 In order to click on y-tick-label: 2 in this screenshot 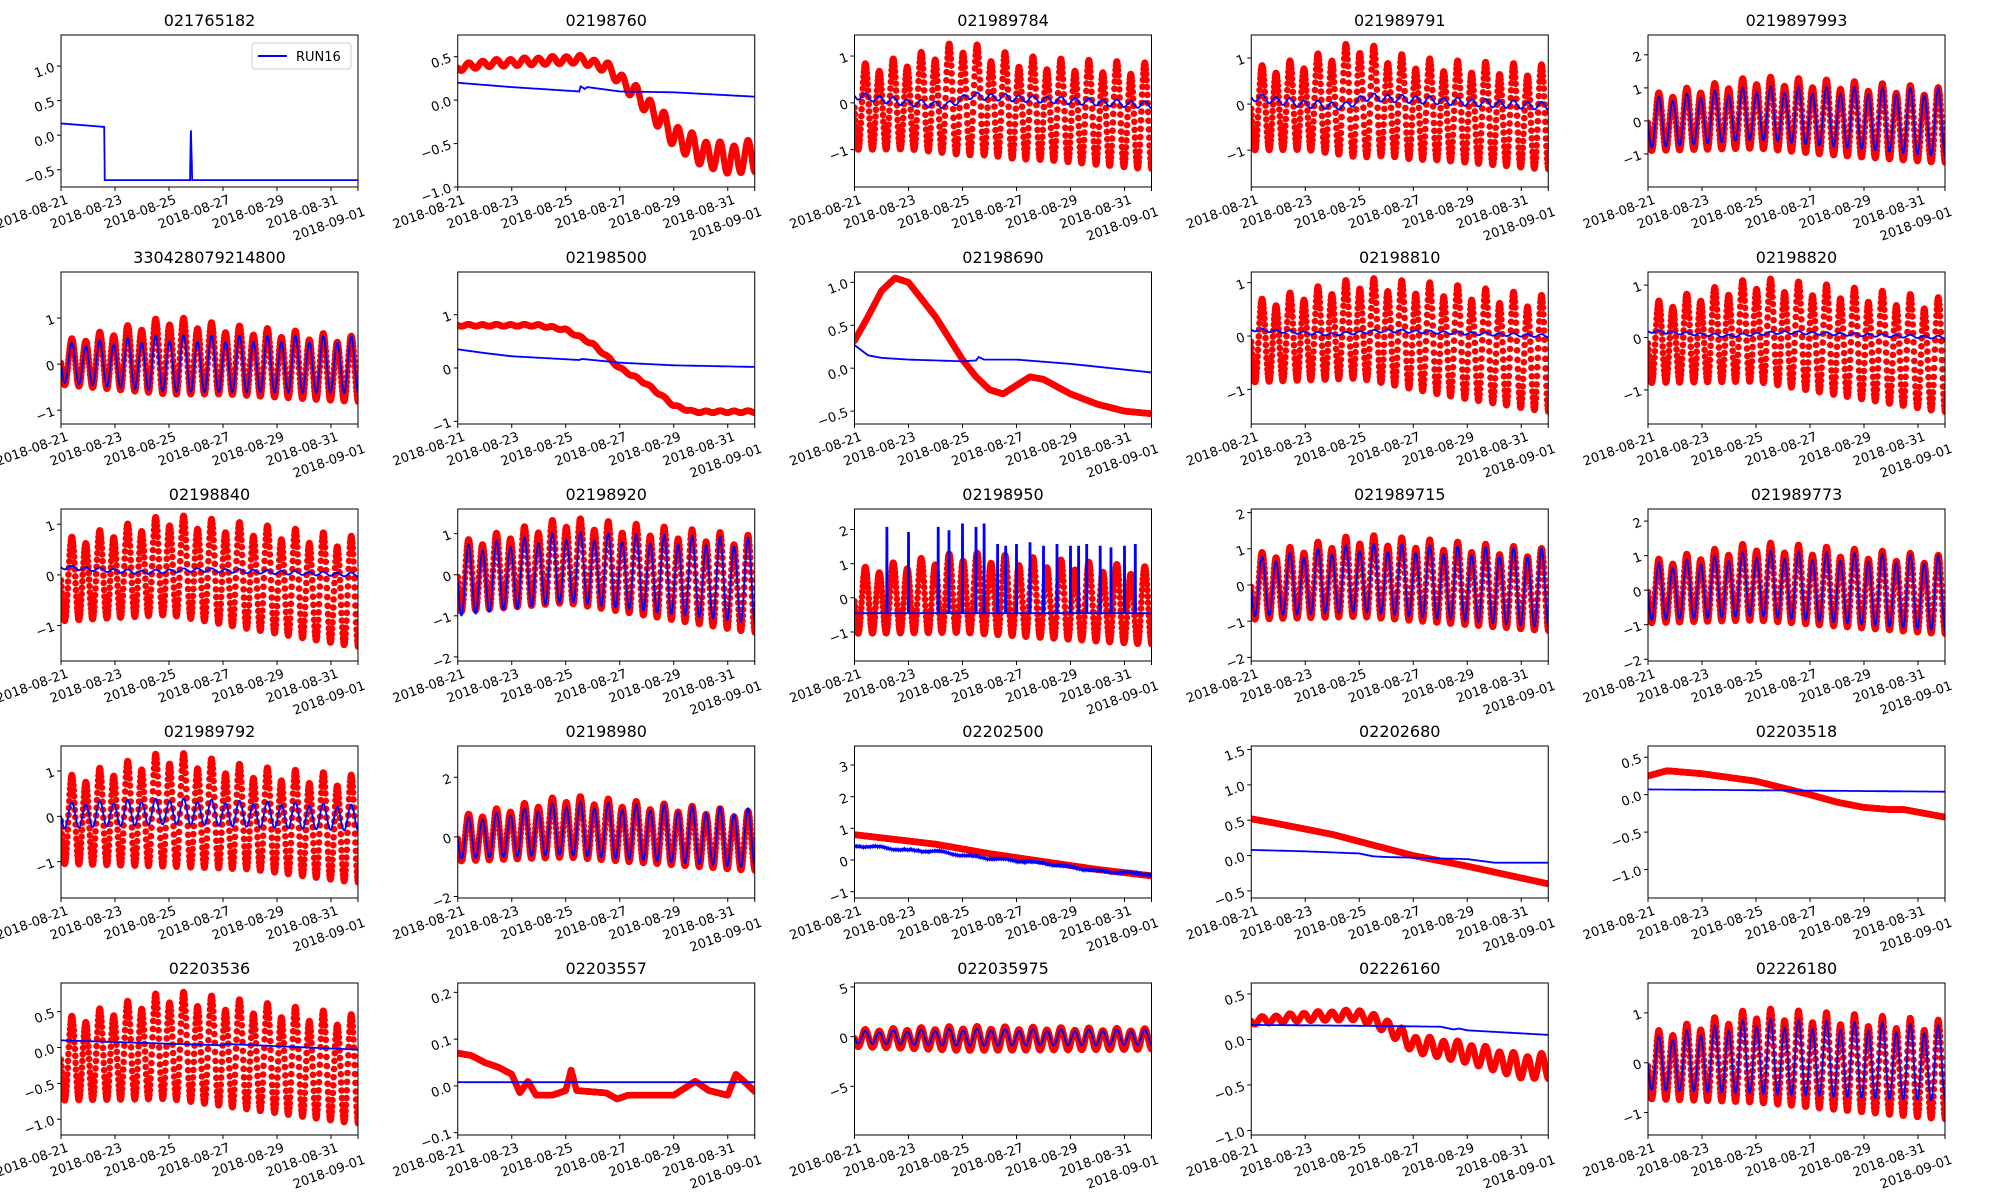, I will do `click(1637, 57)`.